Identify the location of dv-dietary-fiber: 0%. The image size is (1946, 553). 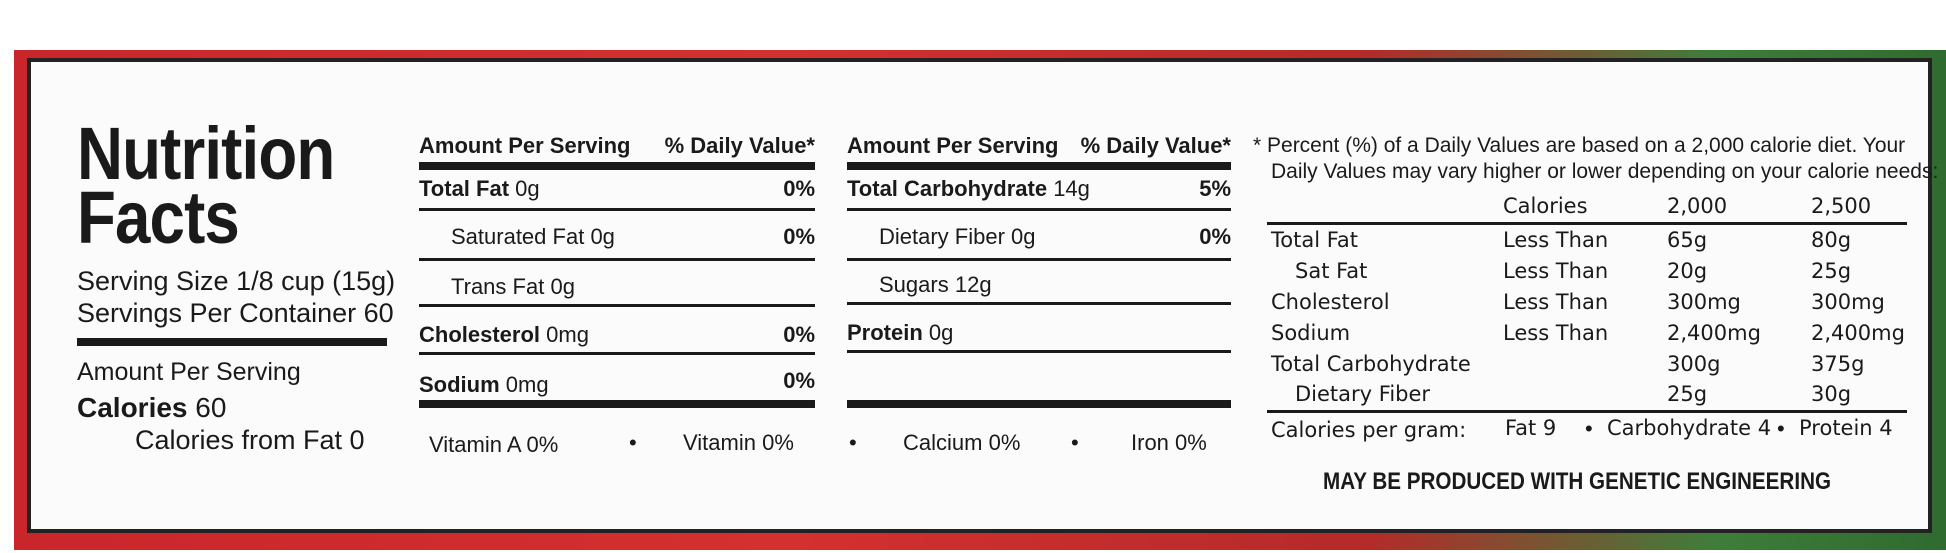
(1215, 236).